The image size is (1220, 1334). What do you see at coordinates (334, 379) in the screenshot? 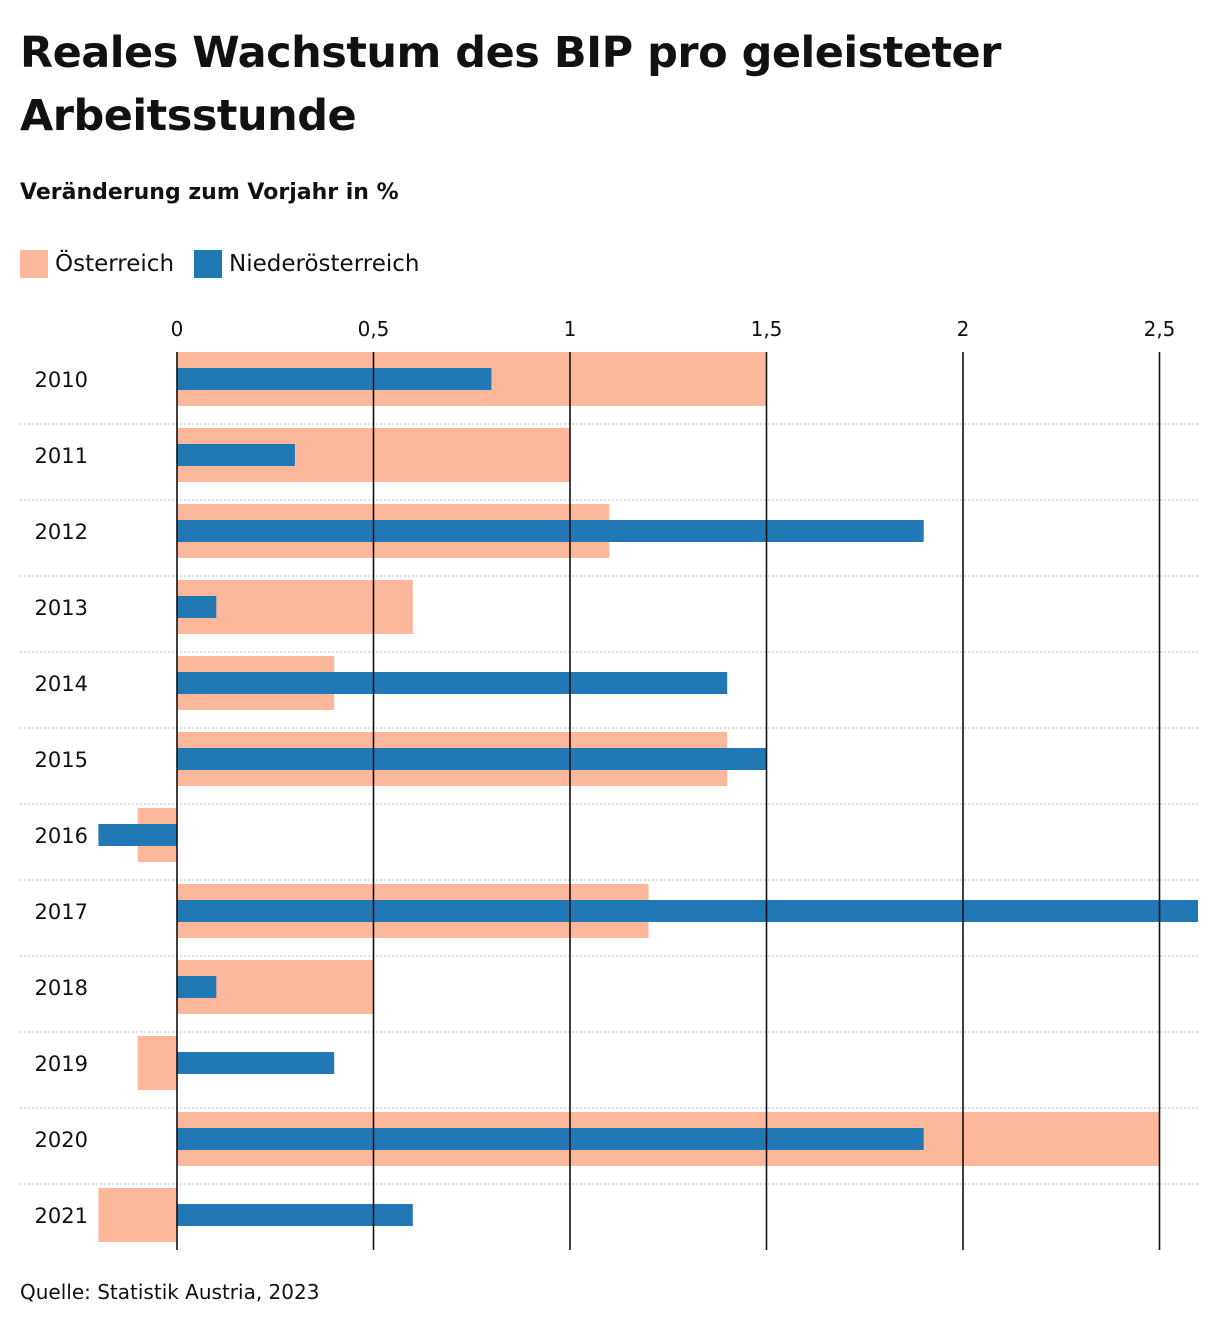
I see `bar-niederoesterreich-2010` at bounding box center [334, 379].